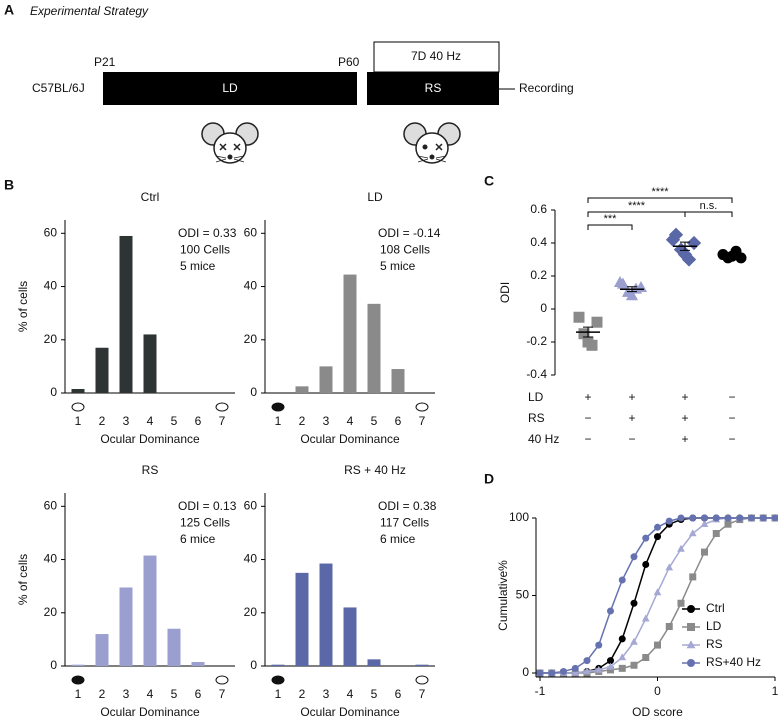 The image size is (778, 721). I want to click on annotation: 125 Cells, so click(205, 523).